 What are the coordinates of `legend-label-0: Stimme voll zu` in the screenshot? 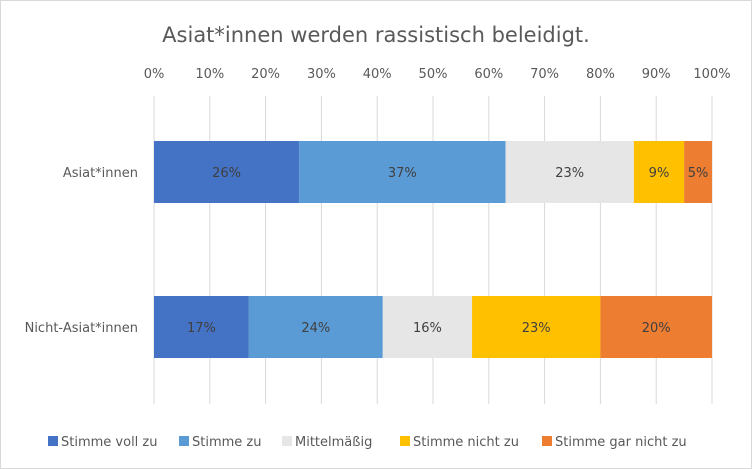 It's located at (109, 442).